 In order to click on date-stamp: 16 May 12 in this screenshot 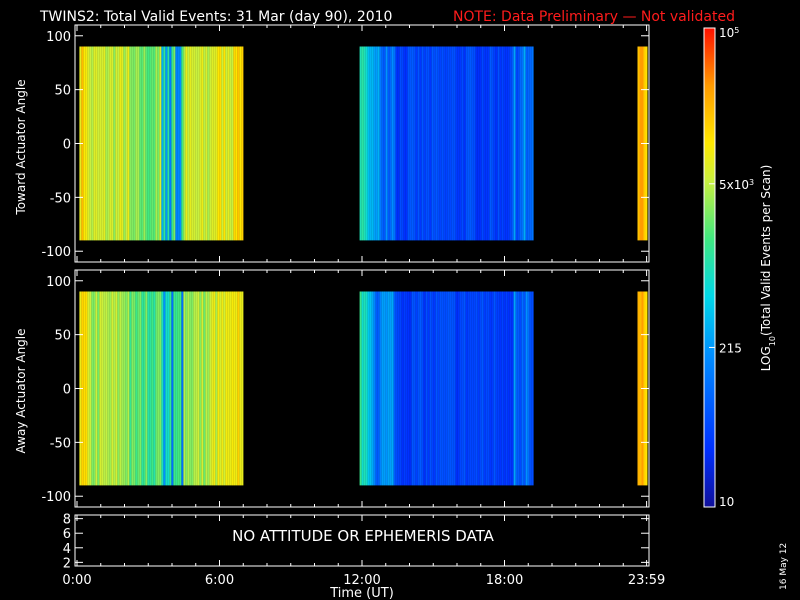, I will do `click(784, 566)`.